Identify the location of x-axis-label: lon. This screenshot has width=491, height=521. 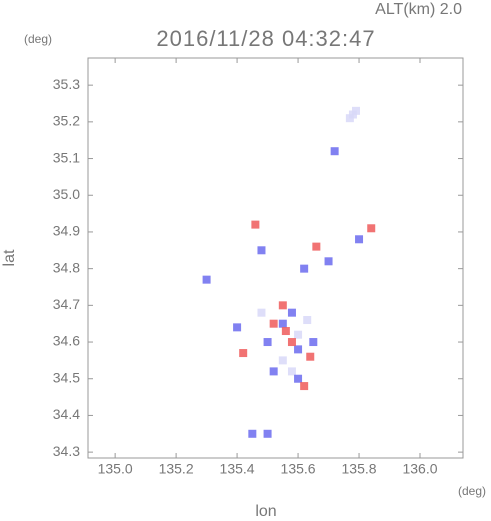
(265, 511).